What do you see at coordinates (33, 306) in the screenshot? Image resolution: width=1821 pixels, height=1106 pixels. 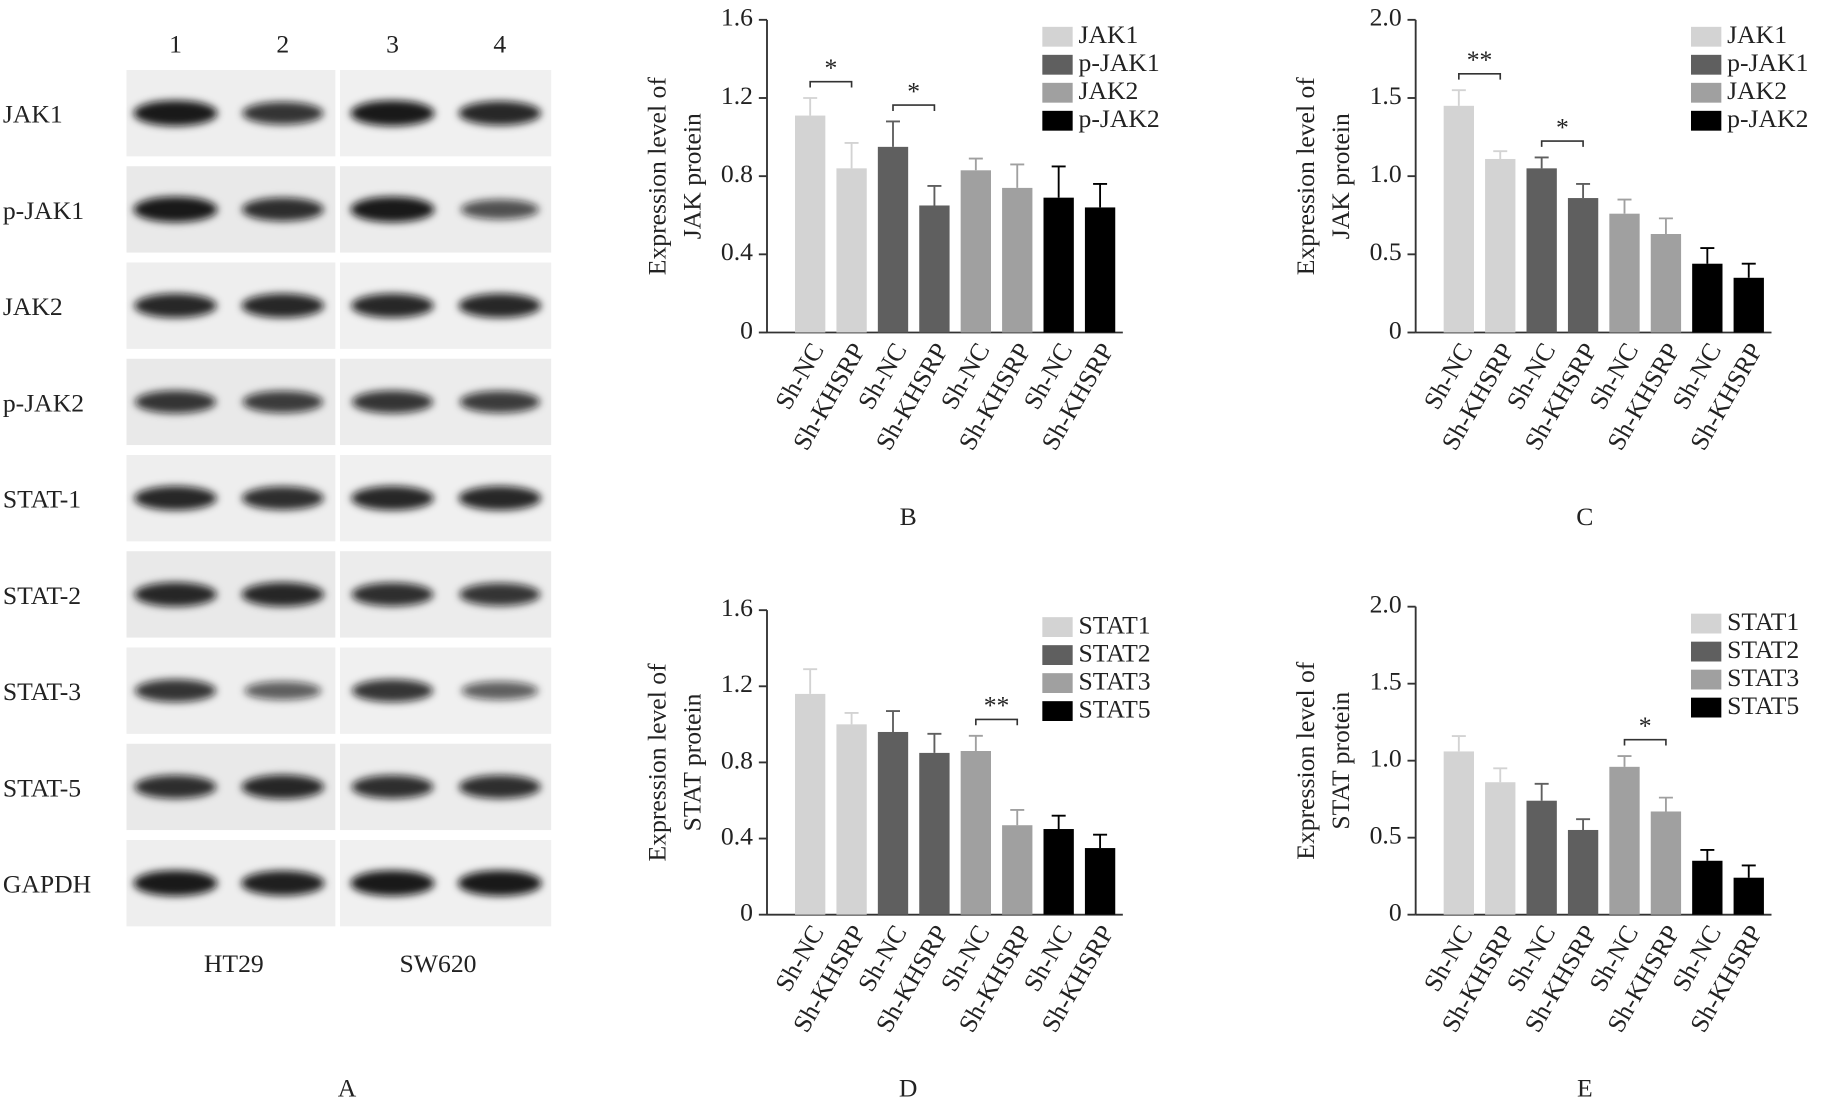 I see `row-label: JAK2` at bounding box center [33, 306].